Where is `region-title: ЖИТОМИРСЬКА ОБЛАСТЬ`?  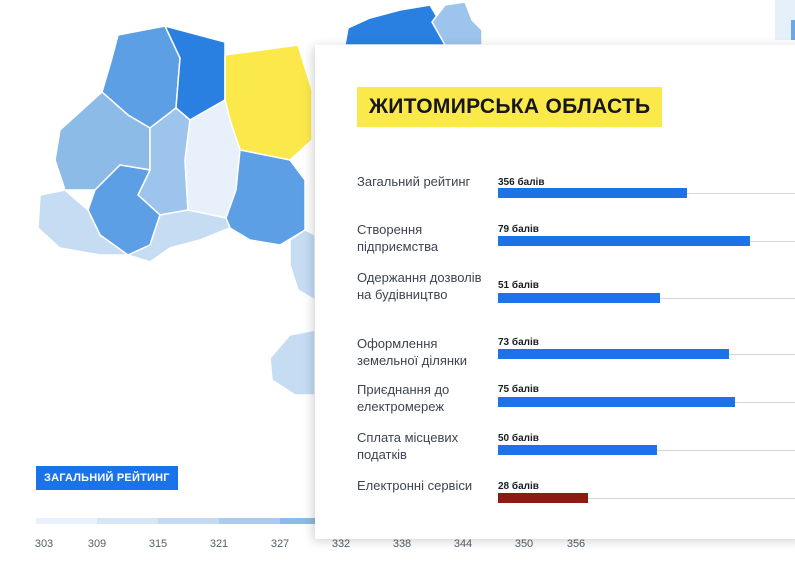 region-title: ЖИТОМИРСЬКА ОБЛАСТЬ is located at coordinates (510, 107).